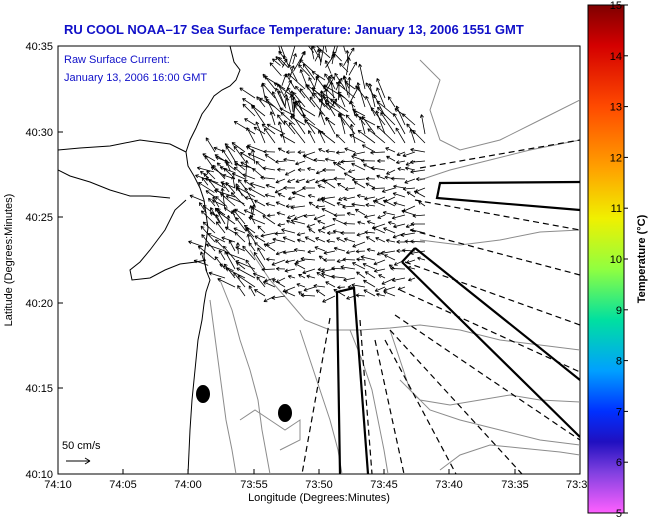 The height and width of the screenshot is (519, 651). I want to click on x-tick-label: 73:55, so click(254, 485).